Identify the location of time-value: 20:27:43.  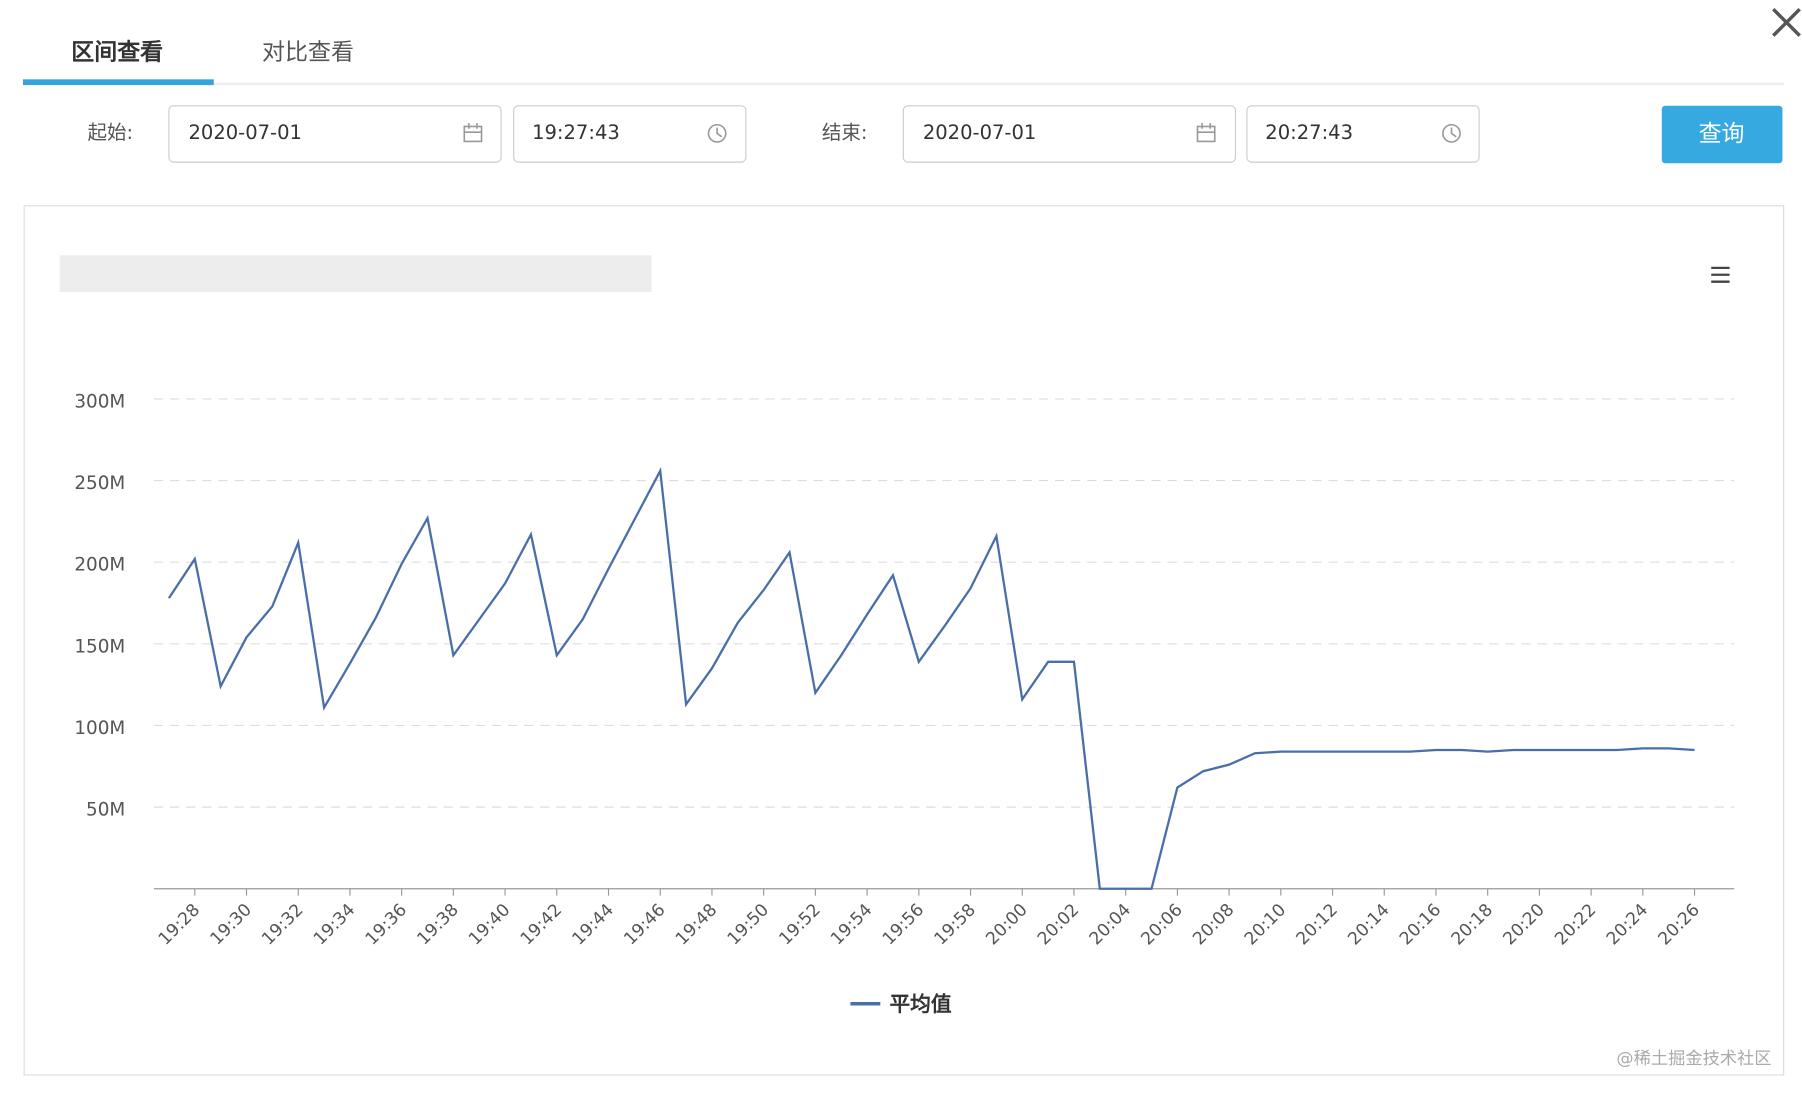
(1309, 132).